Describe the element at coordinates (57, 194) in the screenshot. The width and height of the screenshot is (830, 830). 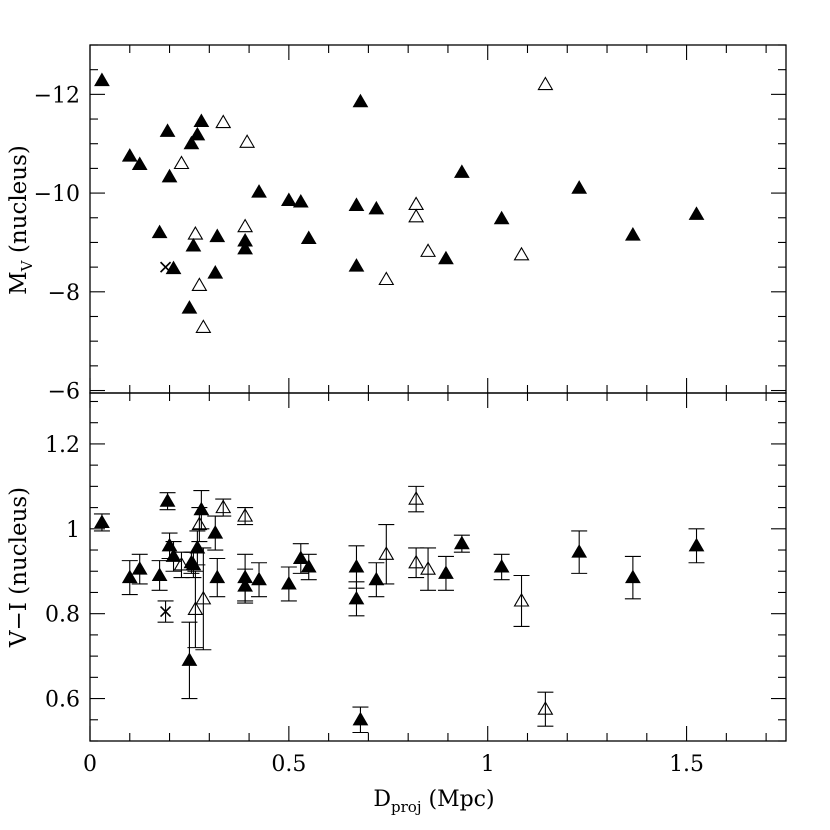
I see `top-y-tick-label: −10` at that location.